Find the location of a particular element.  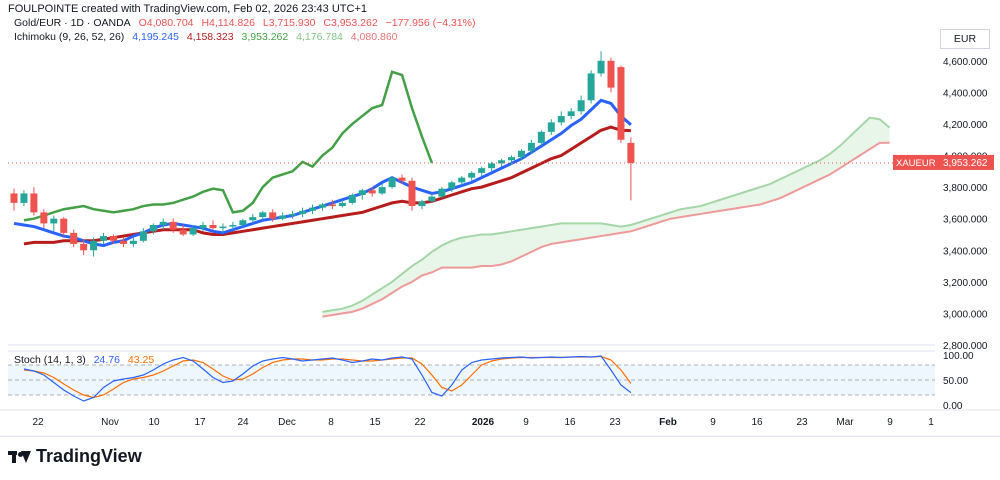

price-axis-label: 3,200.000 is located at coordinates (965, 283).